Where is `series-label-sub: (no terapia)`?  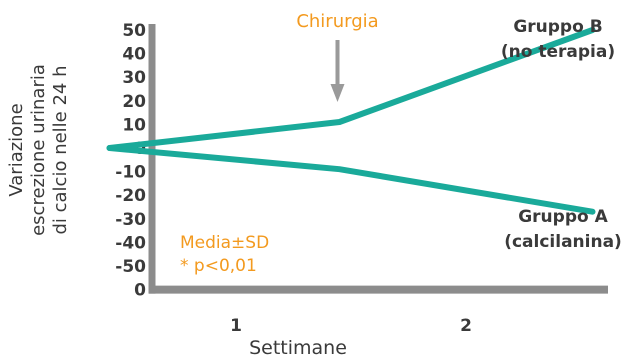
series-label-sub: (no terapia) is located at coordinates (558, 52).